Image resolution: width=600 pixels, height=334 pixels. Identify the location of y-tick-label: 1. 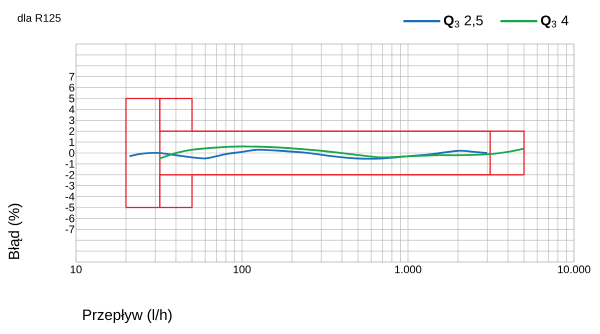
(72, 142).